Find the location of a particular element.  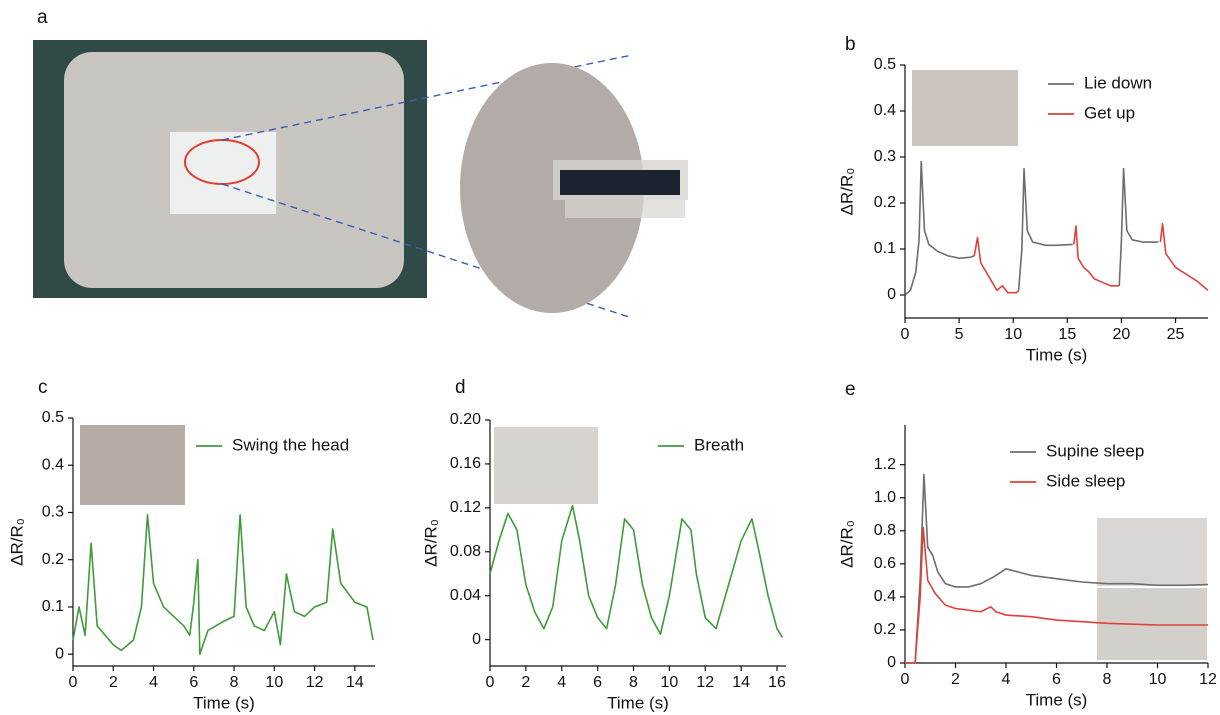

sensor-closeup is located at coordinates (574, 188).